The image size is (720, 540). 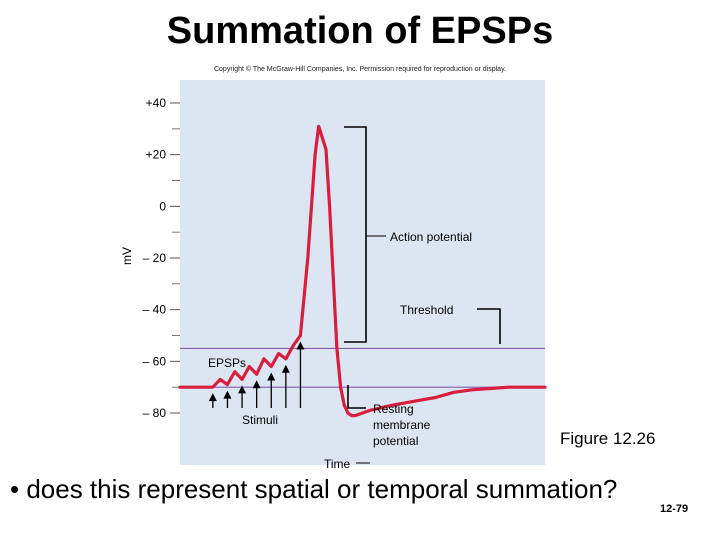 I want to click on y-tick-label: +40, so click(x=156, y=103).